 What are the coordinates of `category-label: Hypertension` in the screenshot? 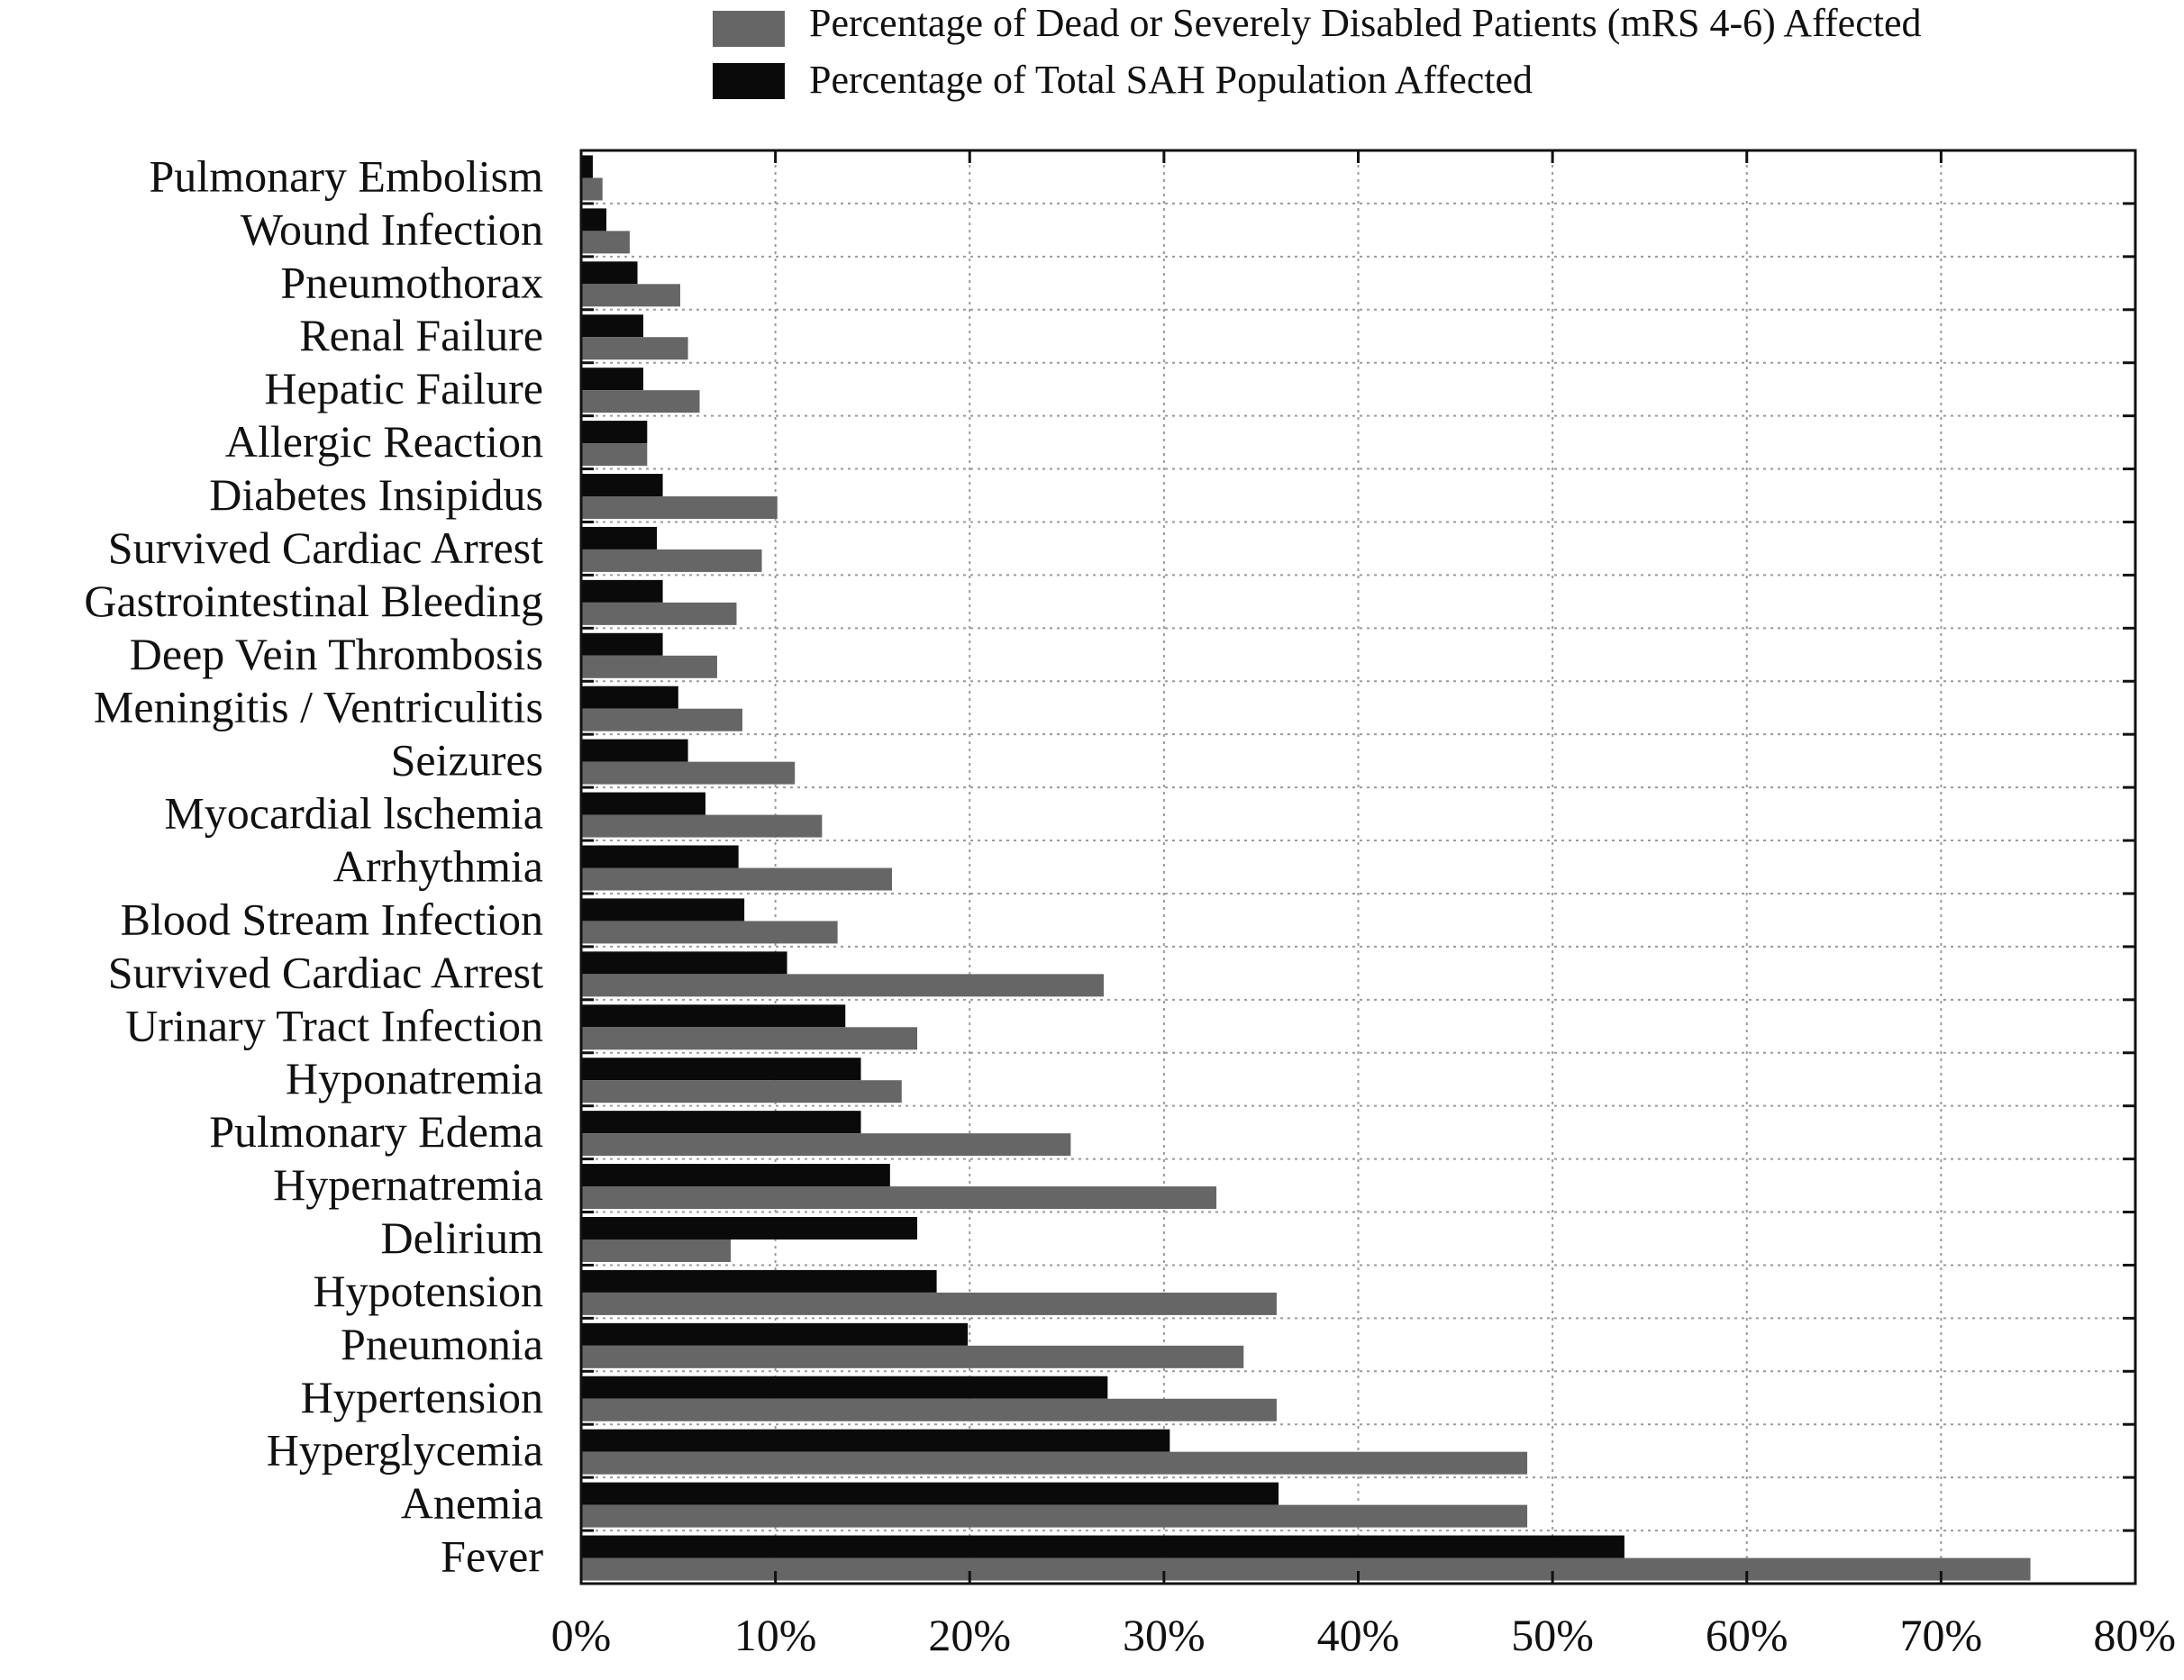 It's located at (422, 1397).